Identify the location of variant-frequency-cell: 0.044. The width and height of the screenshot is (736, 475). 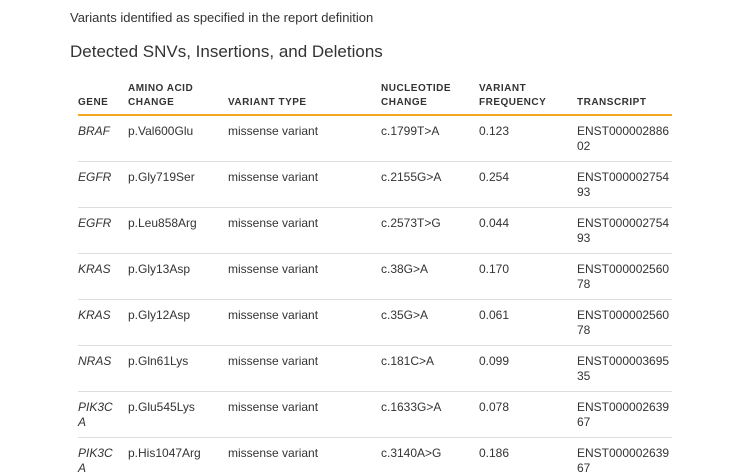
(528, 230).